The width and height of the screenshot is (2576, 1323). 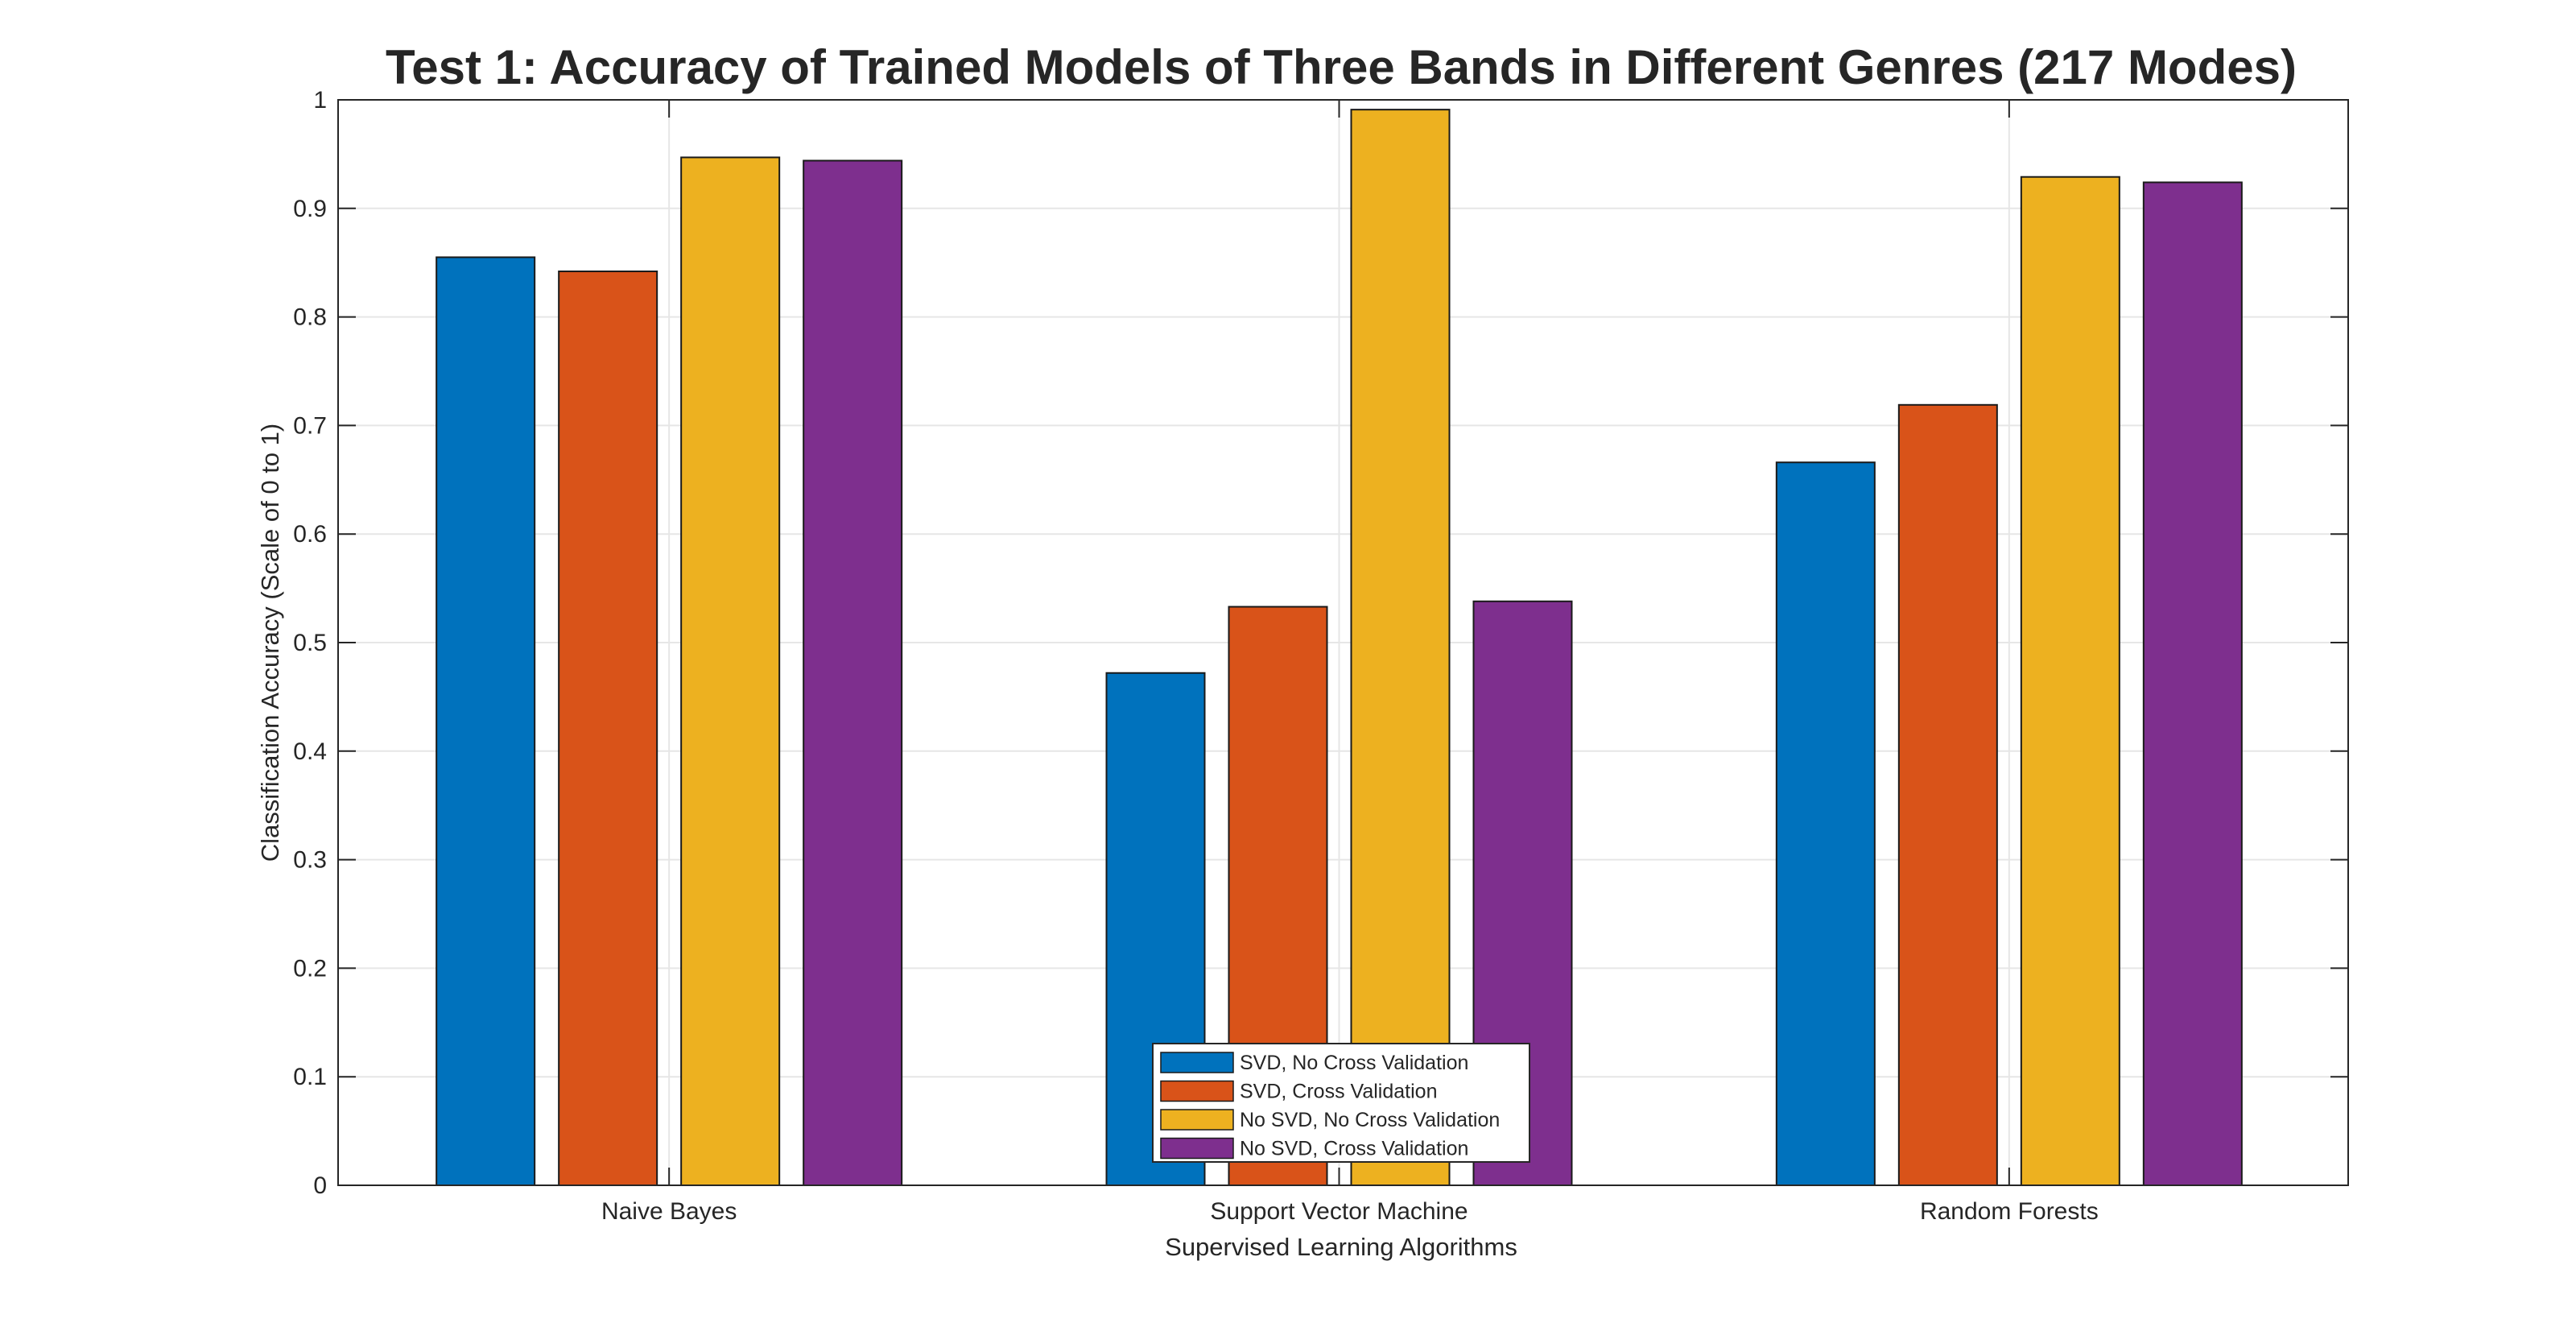 What do you see at coordinates (320, 1185) in the screenshot?
I see `y-tick-label: 0` at bounding box center [320, 1185].